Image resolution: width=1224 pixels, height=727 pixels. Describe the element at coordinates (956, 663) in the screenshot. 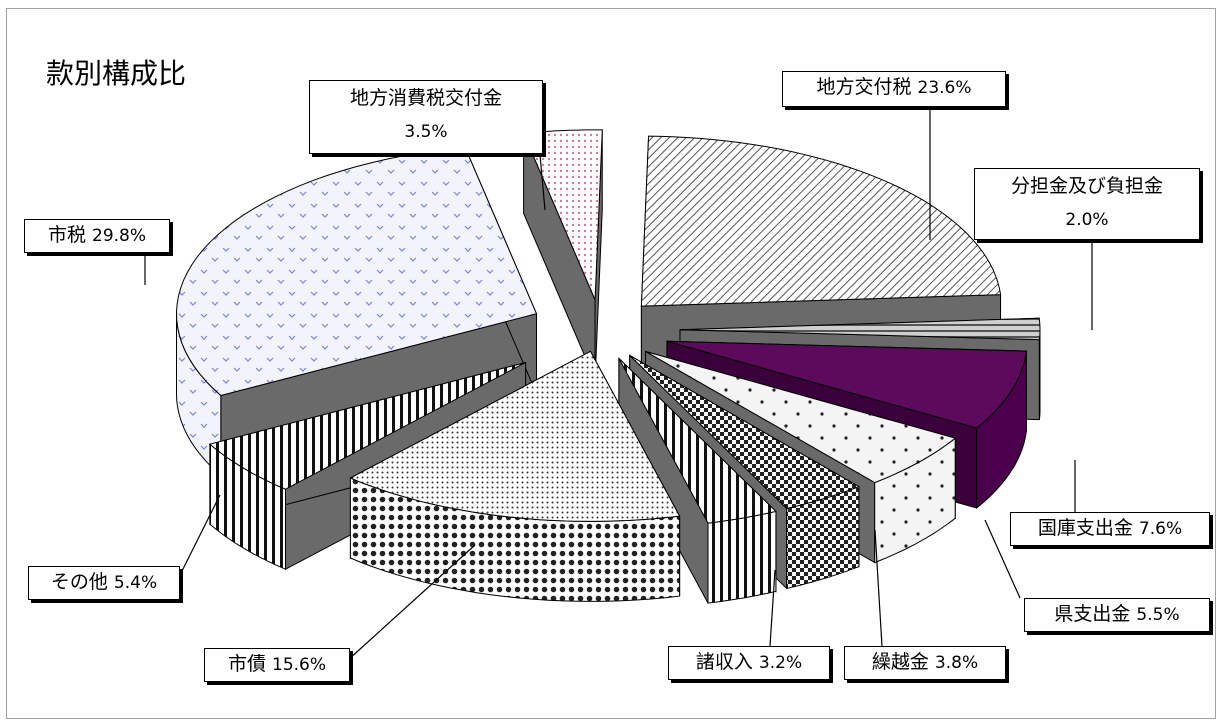

I see `slice-value: 3.8%` at that location.